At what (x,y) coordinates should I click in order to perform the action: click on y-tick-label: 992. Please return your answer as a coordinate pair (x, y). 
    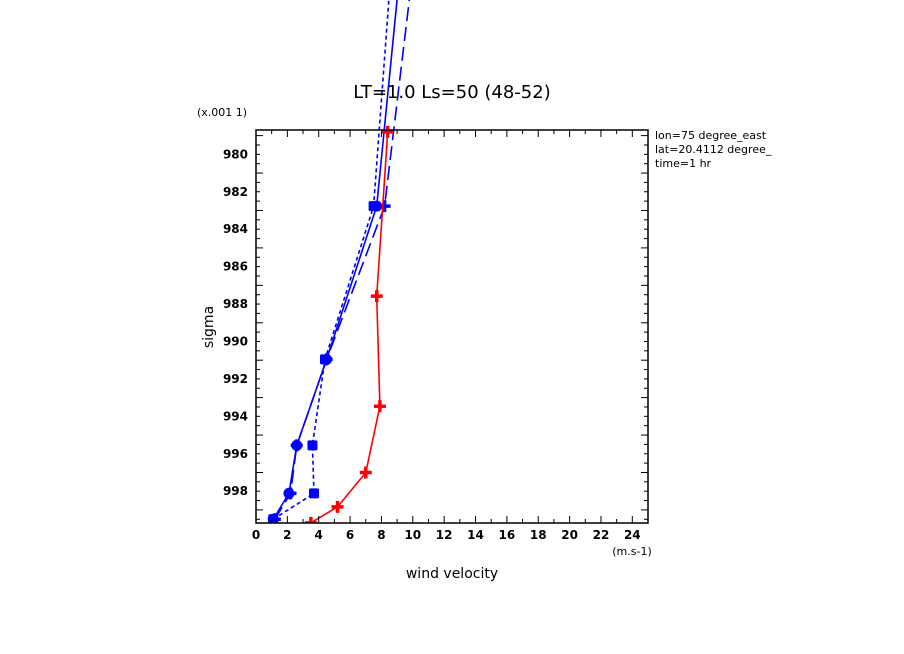
    Looking at the image, I should click on (235, 379).